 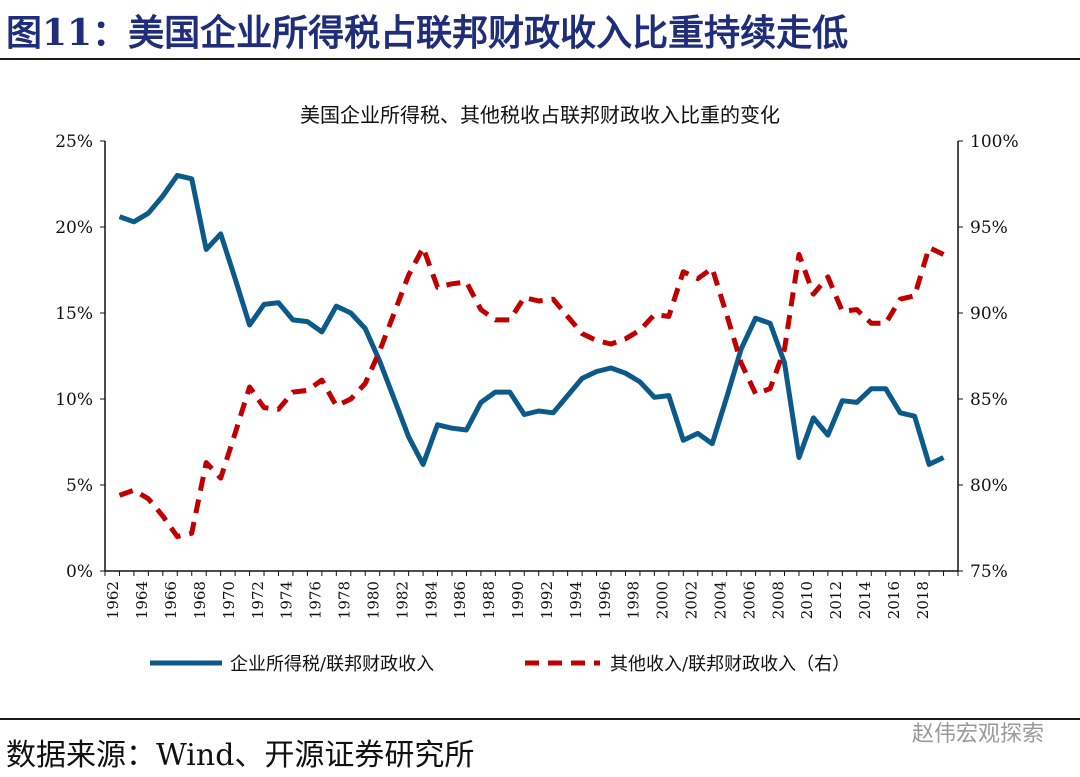 I want to click on left-tick-label: 15%, so click(x=74, y=314).